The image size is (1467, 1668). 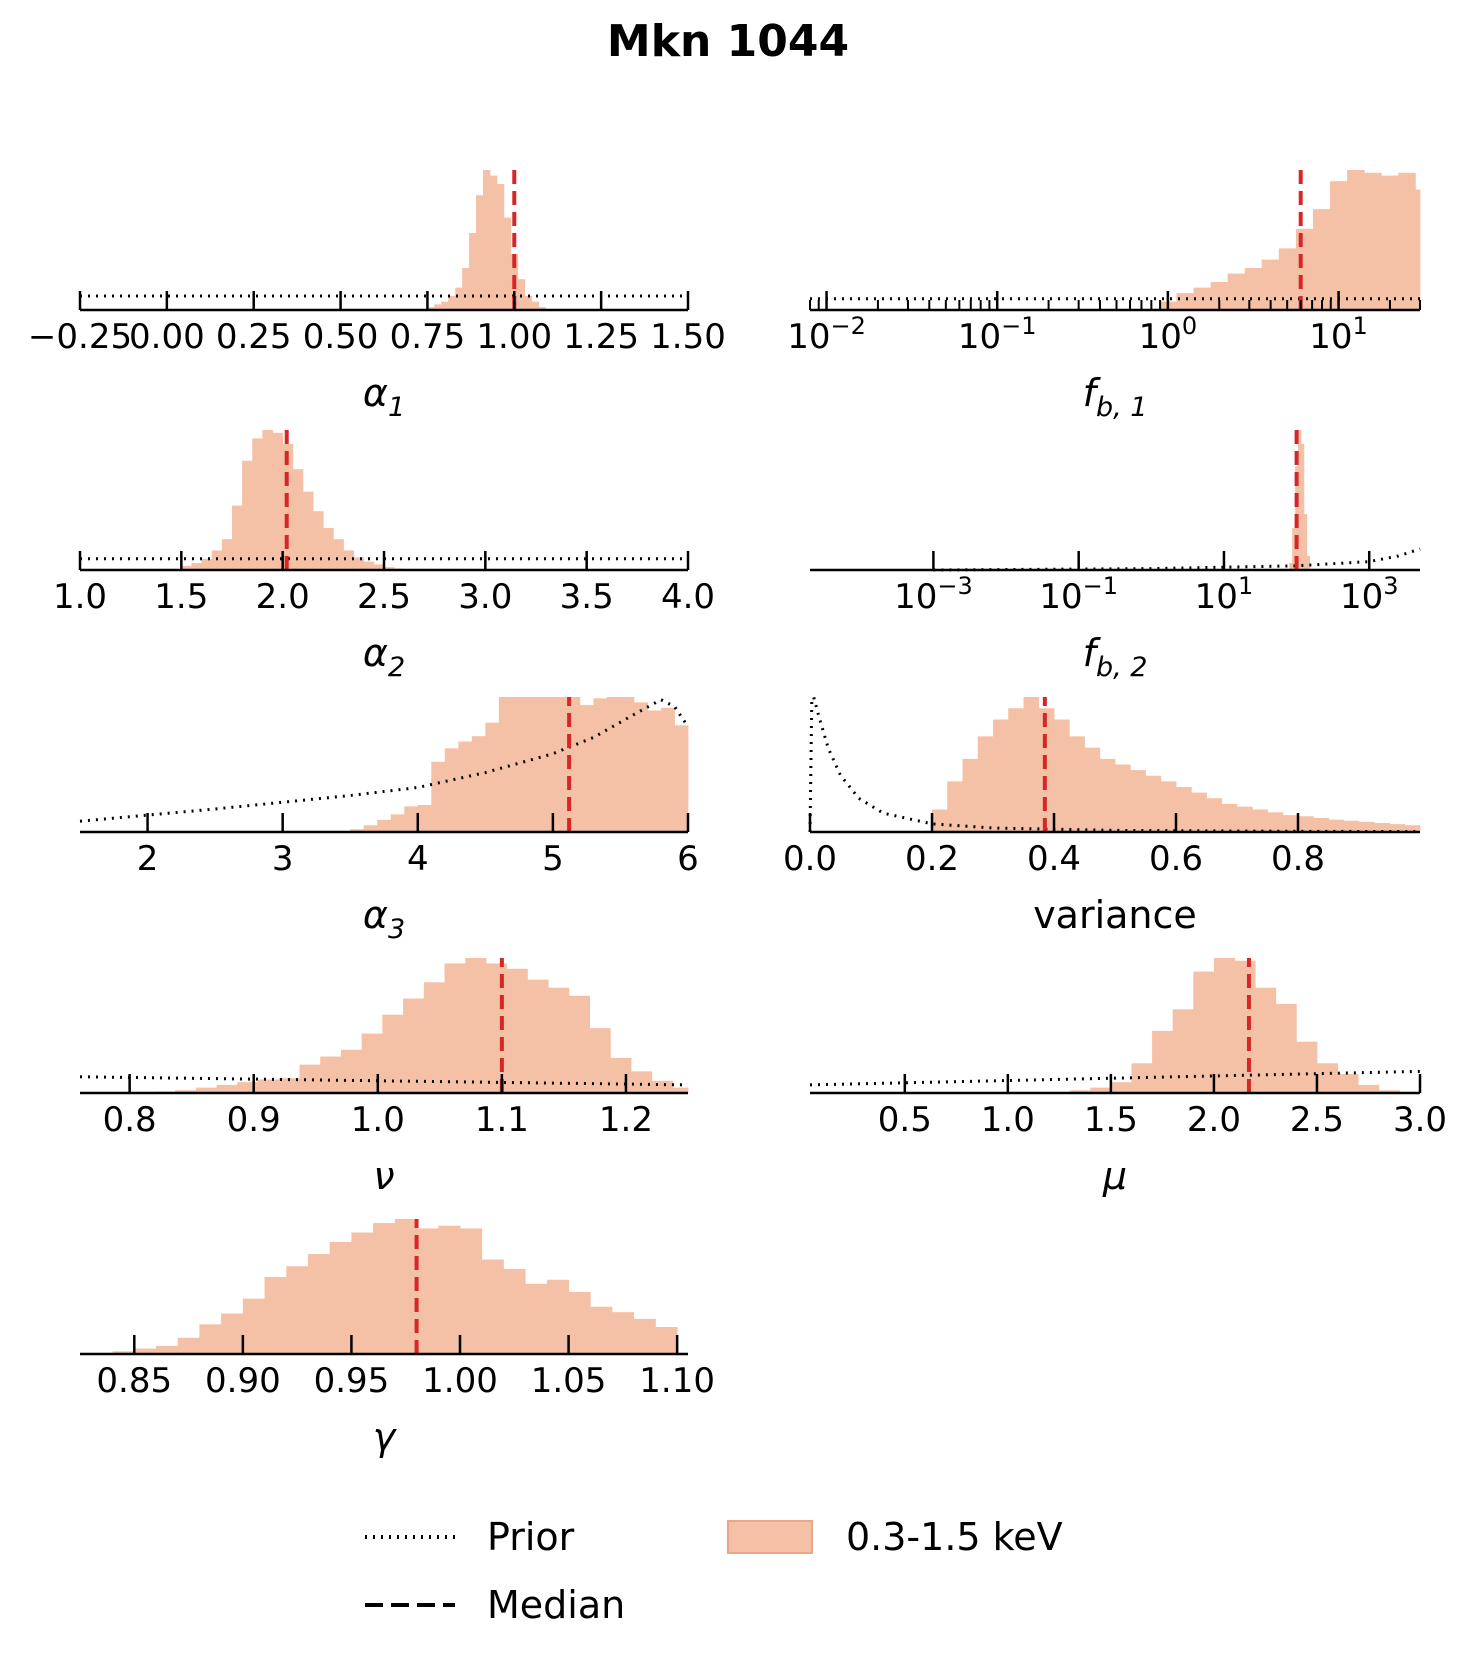 What do you see at coordinates (556, 1605) in the screenshot?
I see `legend-median-label: Median` at bounding box center [556, 1605].